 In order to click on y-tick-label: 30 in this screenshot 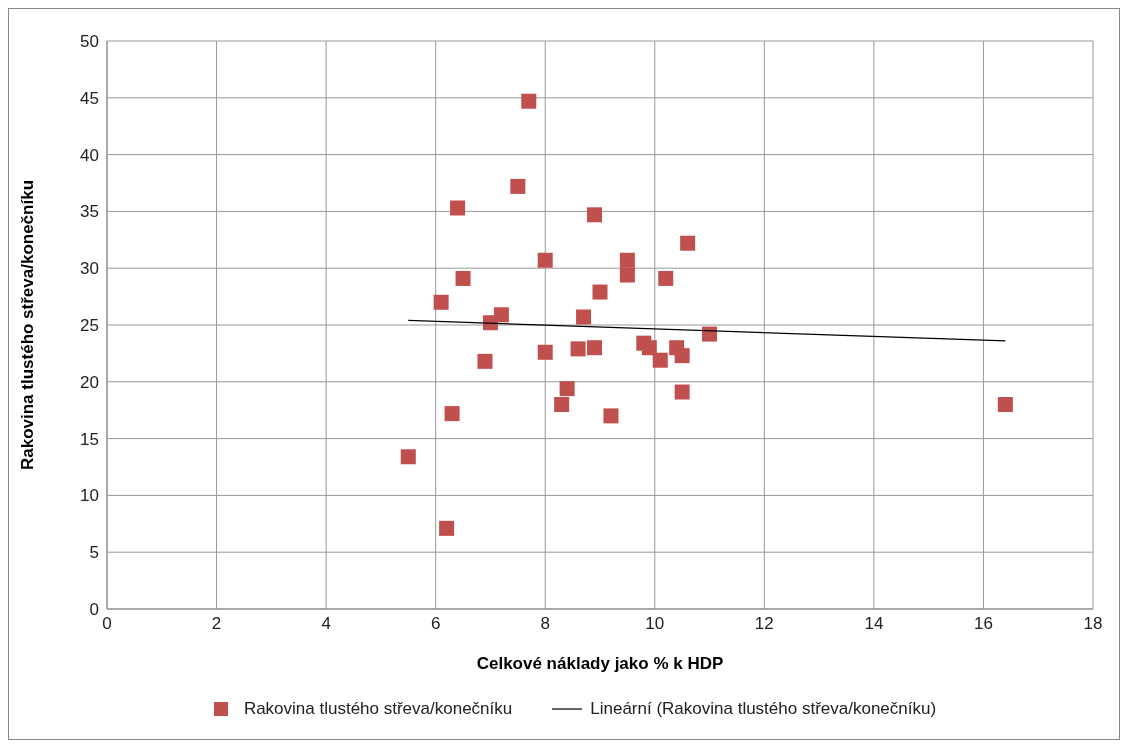, I will do `click(89, 269)`.